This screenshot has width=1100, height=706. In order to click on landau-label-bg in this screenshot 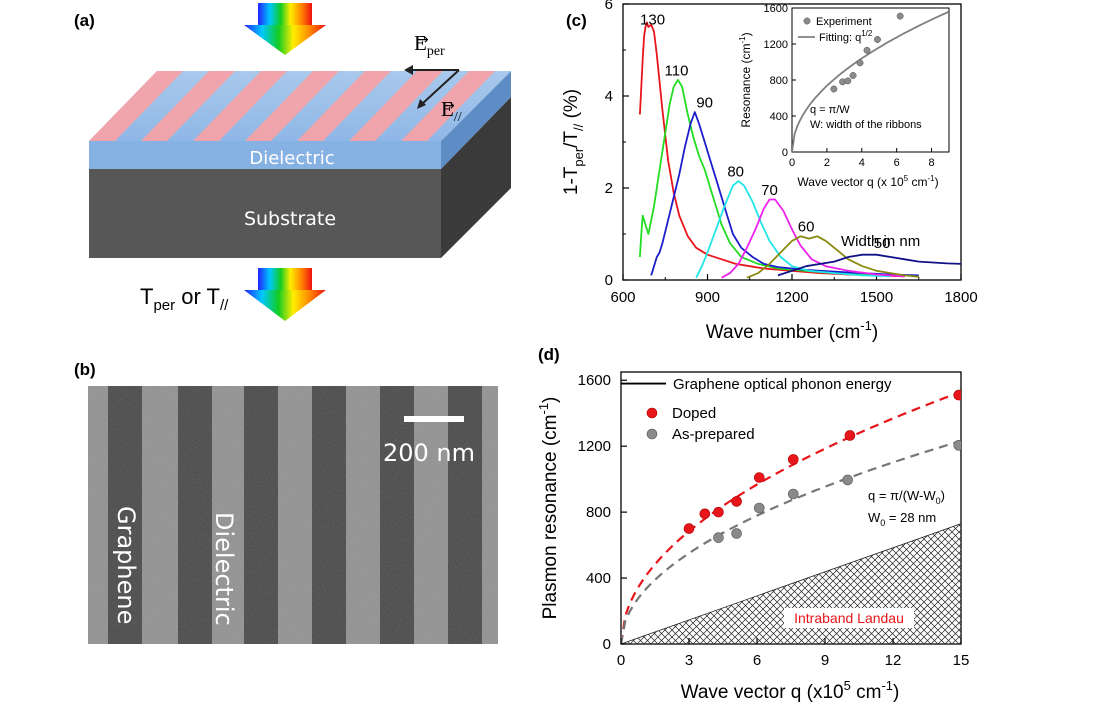, I will do `click(849, 618)`.